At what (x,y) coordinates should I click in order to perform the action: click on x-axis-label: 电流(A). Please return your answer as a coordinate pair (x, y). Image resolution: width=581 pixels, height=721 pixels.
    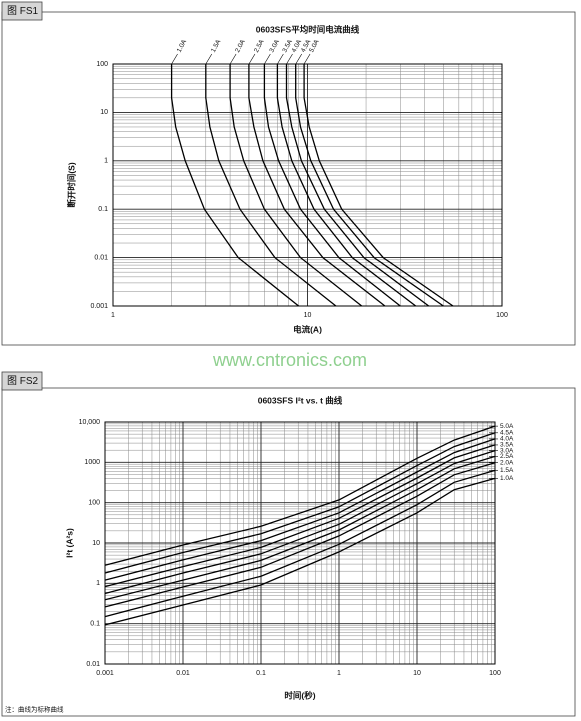
    Looking at the image, I should click on (307, 329).